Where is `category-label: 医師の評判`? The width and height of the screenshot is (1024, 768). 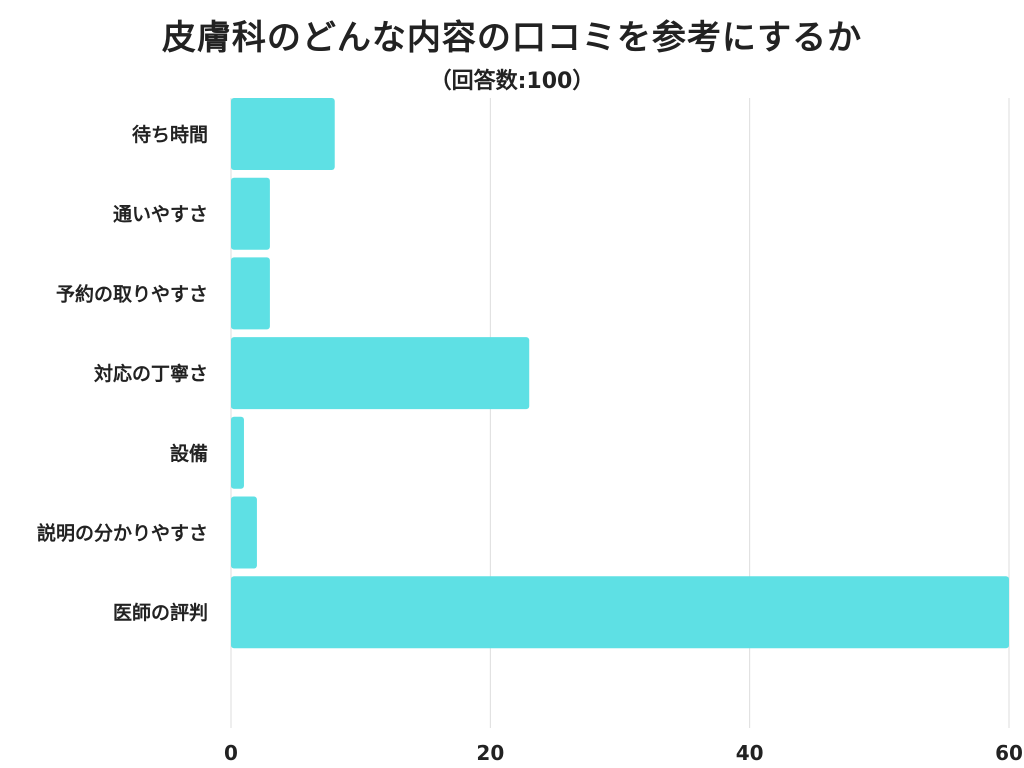
category-label: 医師の評判 is located at coordinates (160, 612).